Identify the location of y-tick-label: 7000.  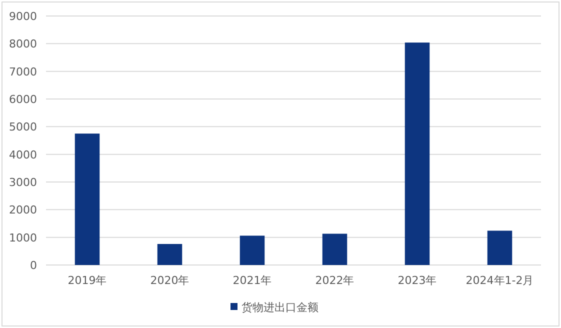
(23, 71).